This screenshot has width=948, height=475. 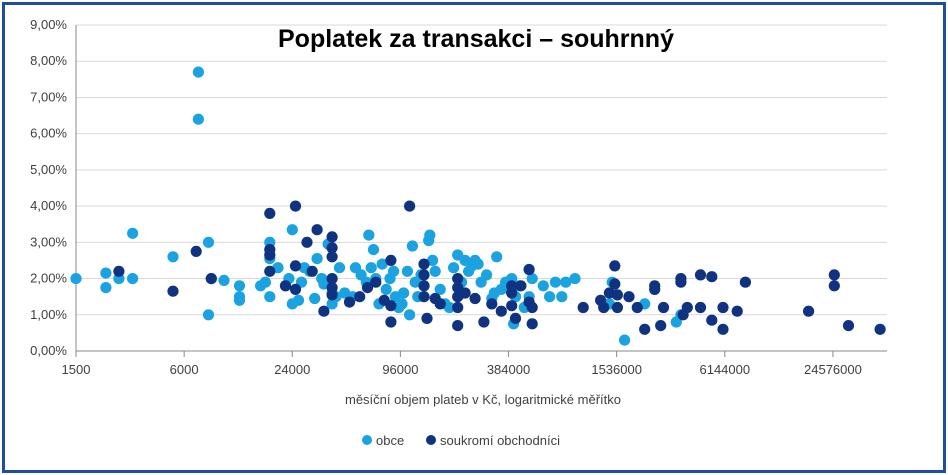 What do you see at coordinates (390, 440) in the screenshot?
I see `legend-label: obce` at bounding box center [390, 440].